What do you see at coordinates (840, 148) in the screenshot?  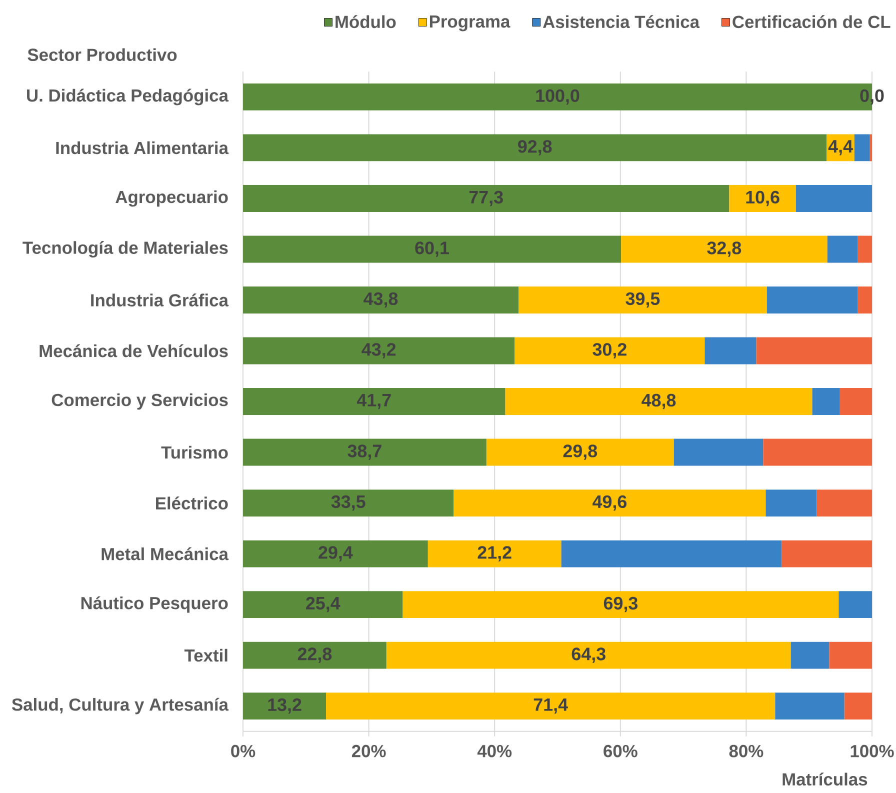 I see `data-label: 4,4` at bounding box center [840, 148].